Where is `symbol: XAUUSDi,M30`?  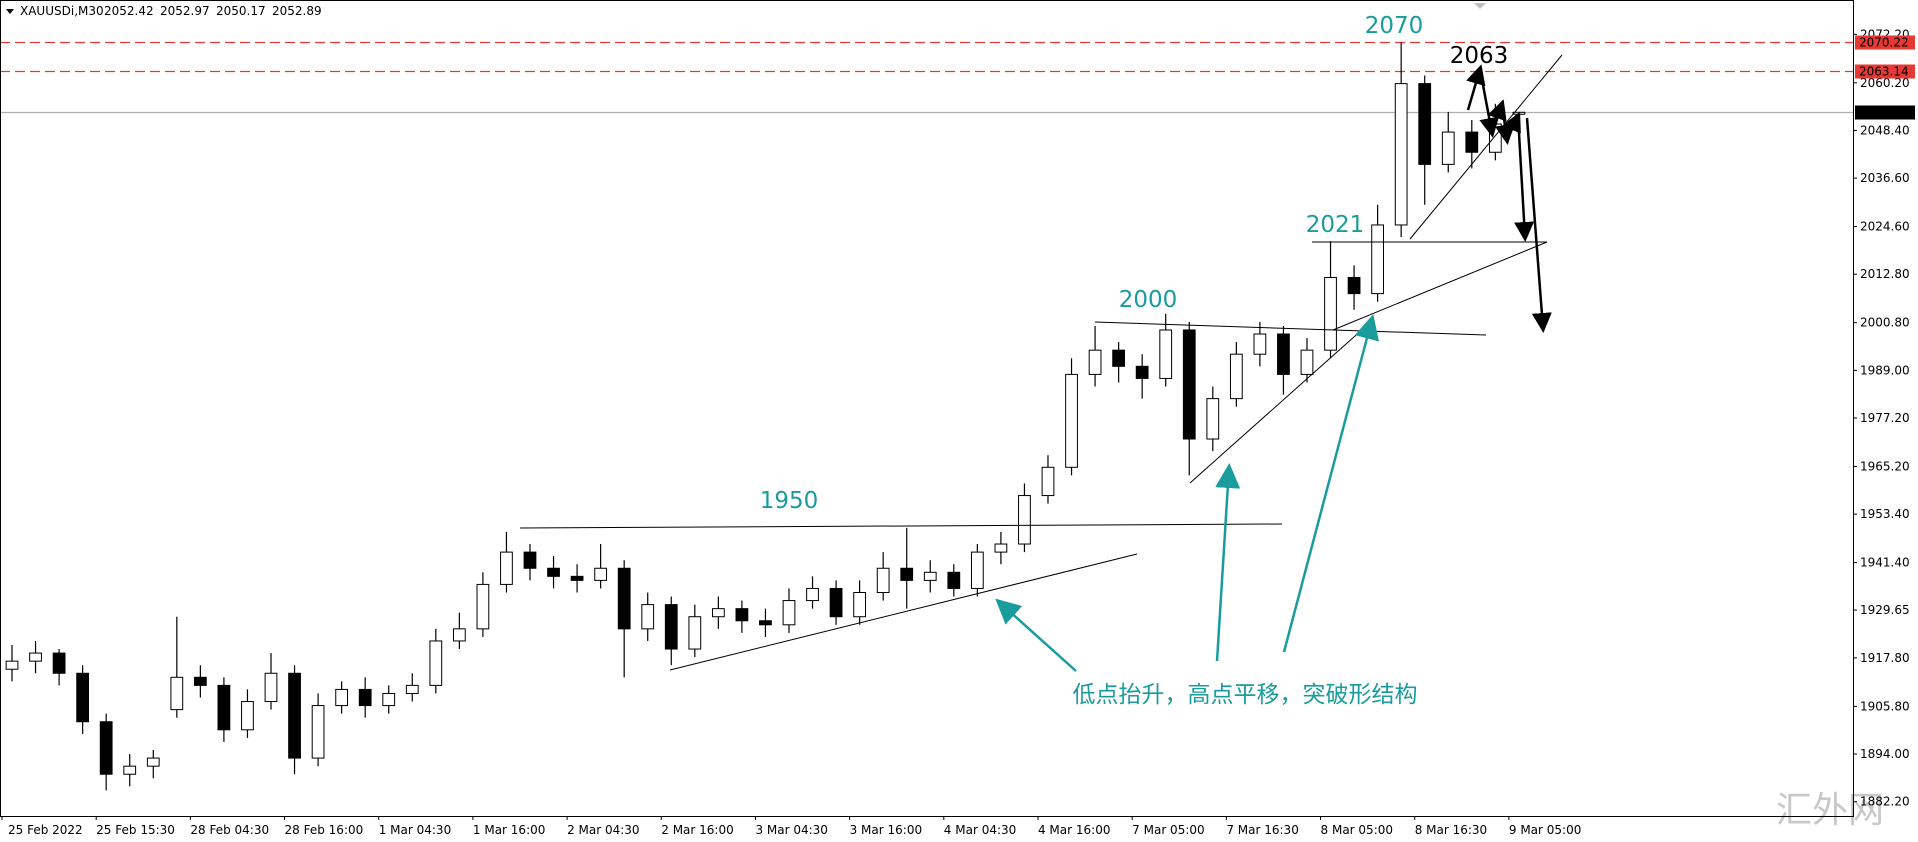
symbol: XAUUSDi,M30 is located at coordinates (62, 11).